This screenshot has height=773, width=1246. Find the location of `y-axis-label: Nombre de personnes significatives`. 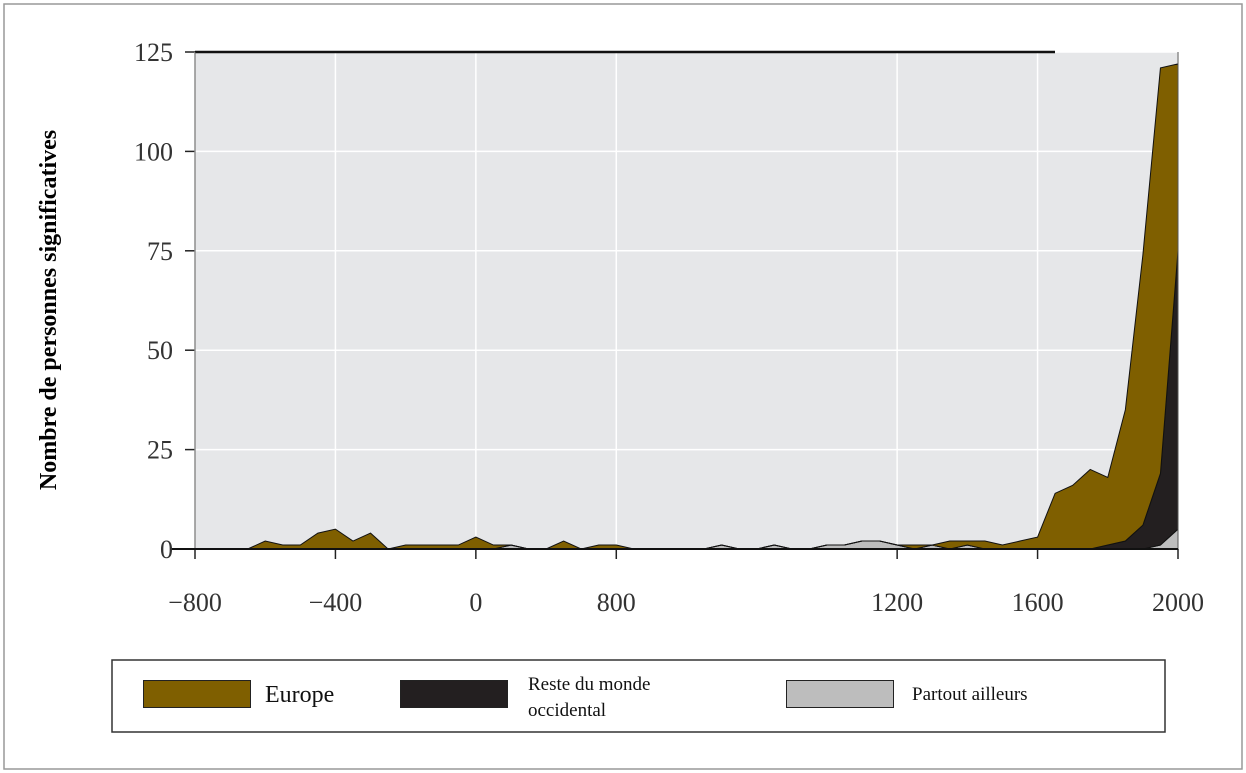

y-axis-label: Nombre de personnes significatives is located at coordinates (49, 310).